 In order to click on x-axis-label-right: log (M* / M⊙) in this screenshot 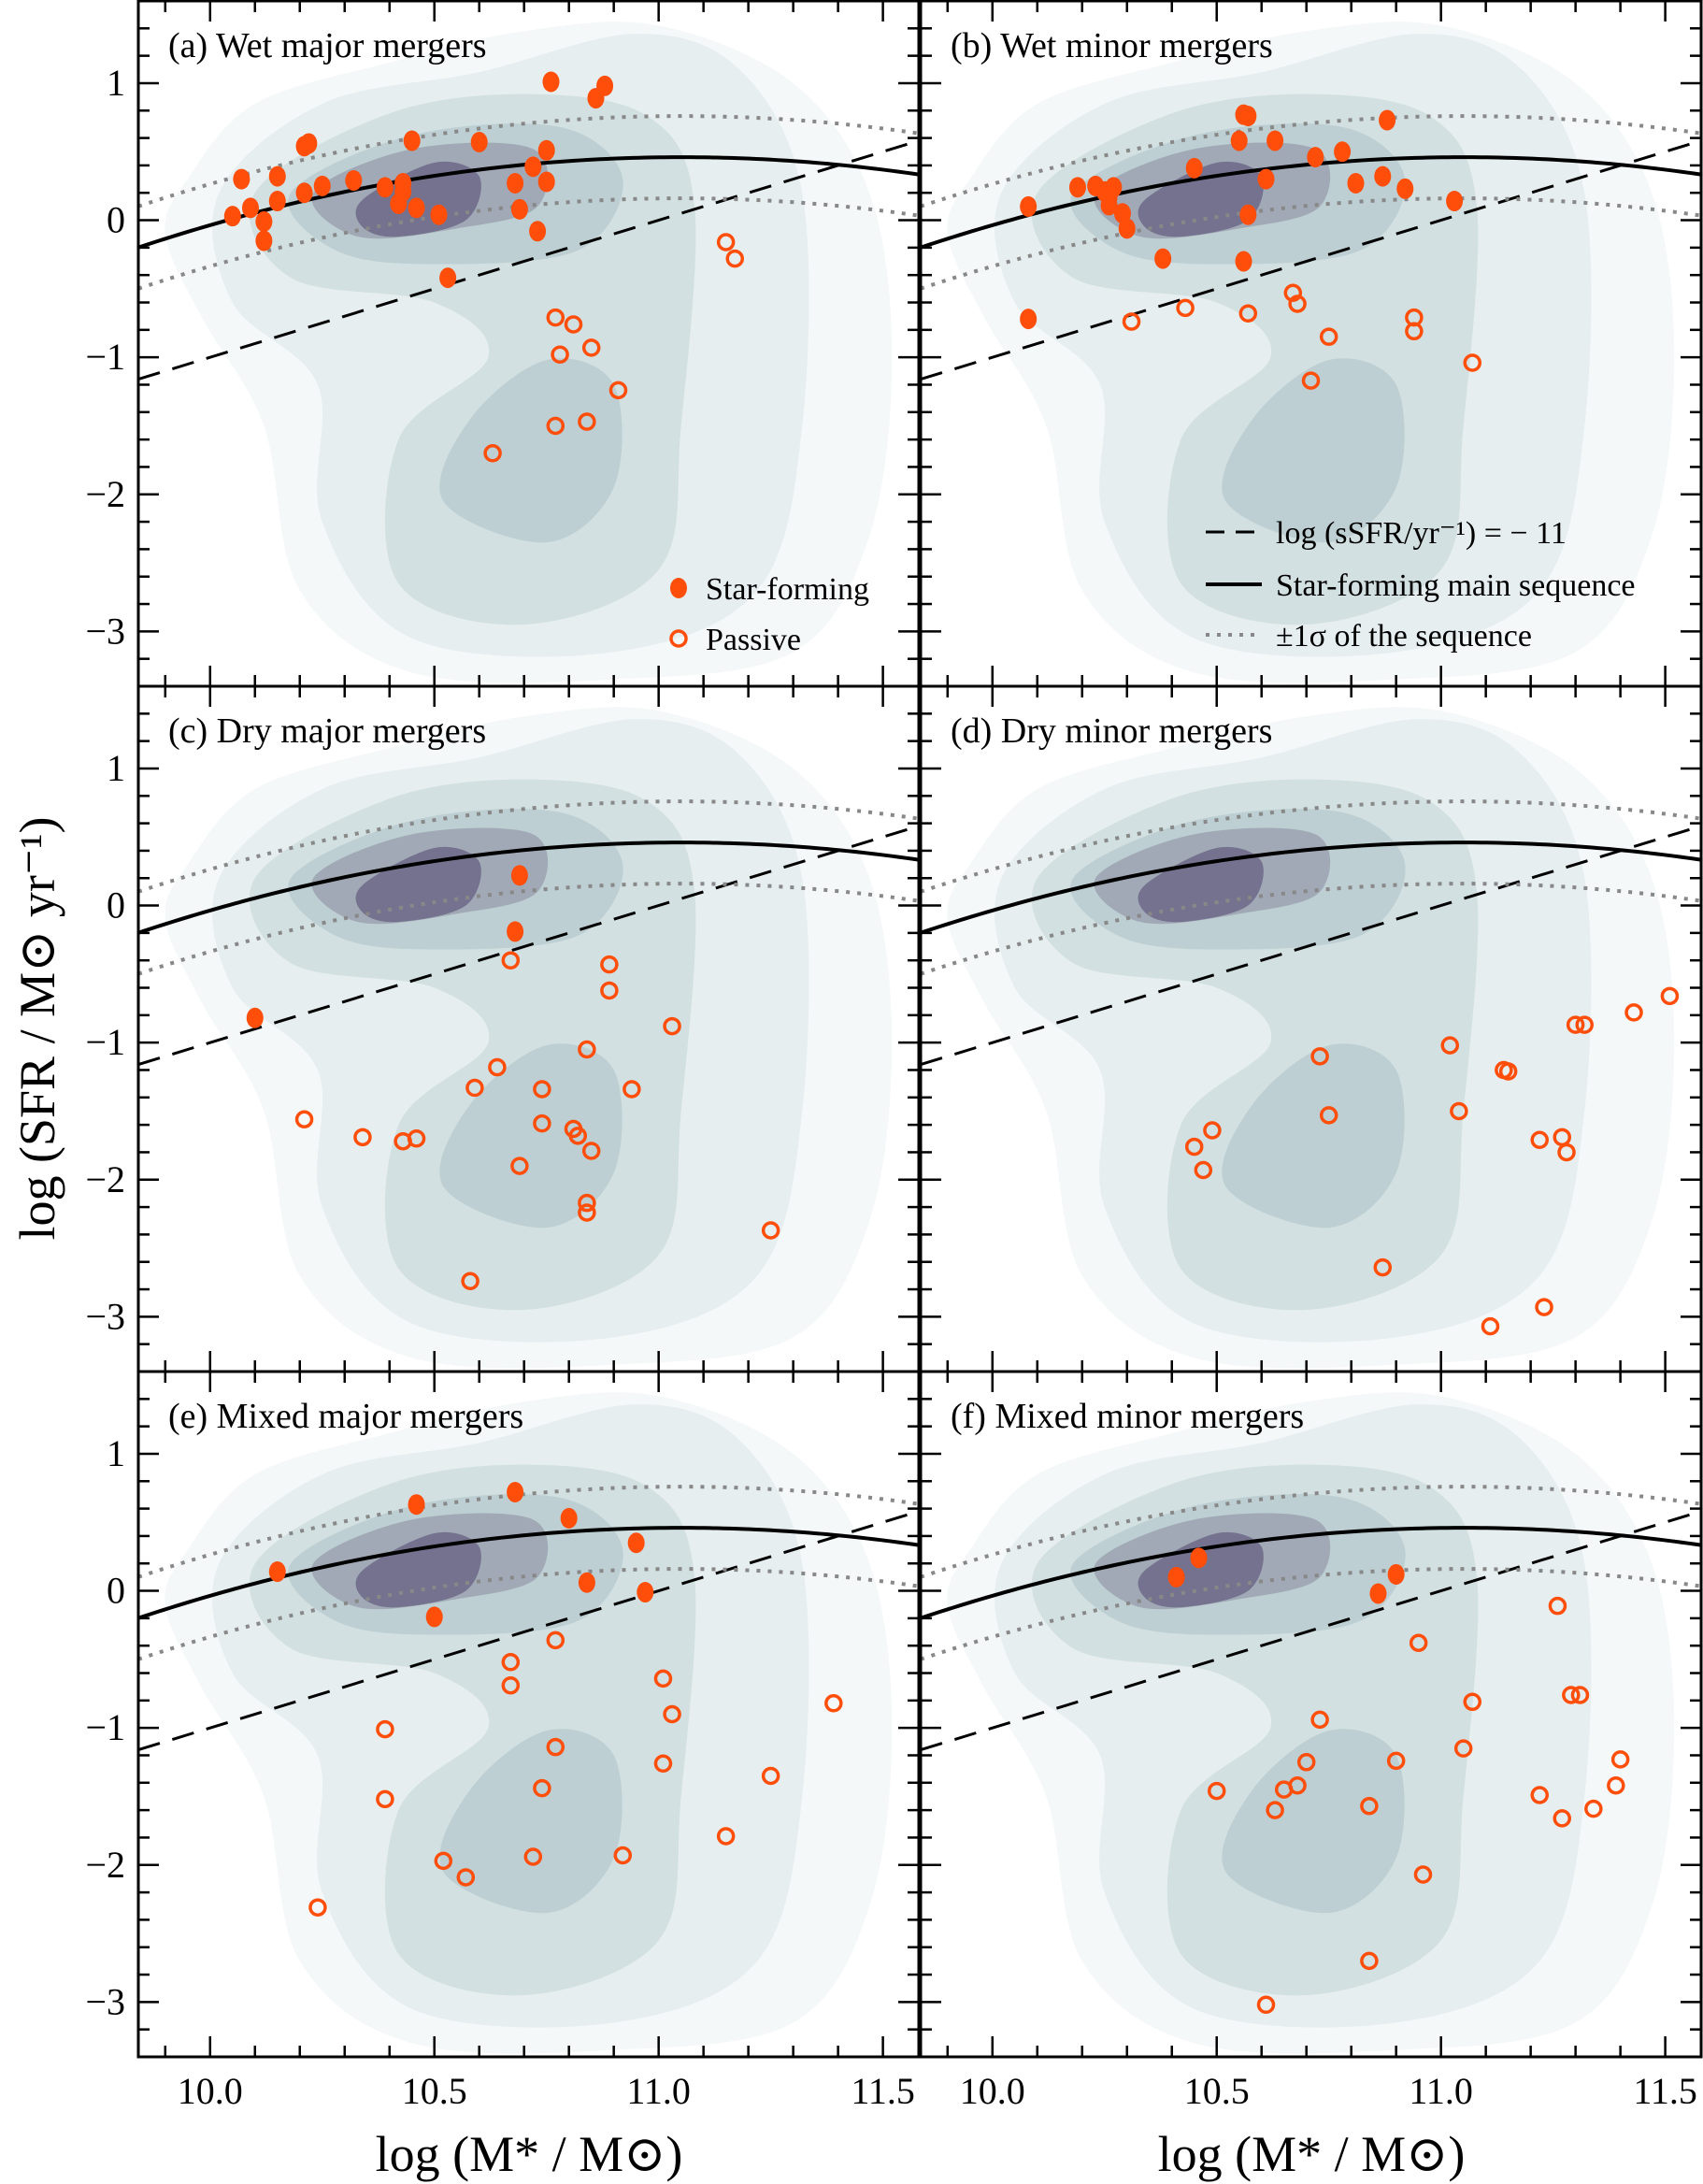, I will do `click(1312, 2154)`.